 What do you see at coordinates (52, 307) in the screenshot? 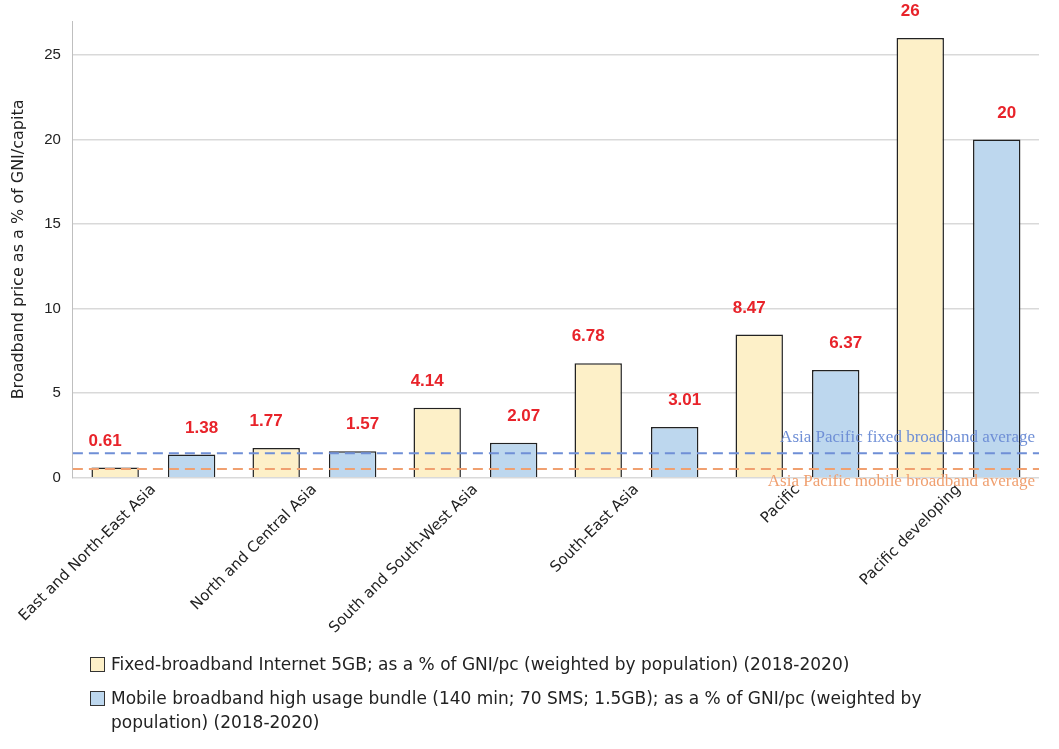
I see `y-tick-label: 10` at bounding box center [52, 307].